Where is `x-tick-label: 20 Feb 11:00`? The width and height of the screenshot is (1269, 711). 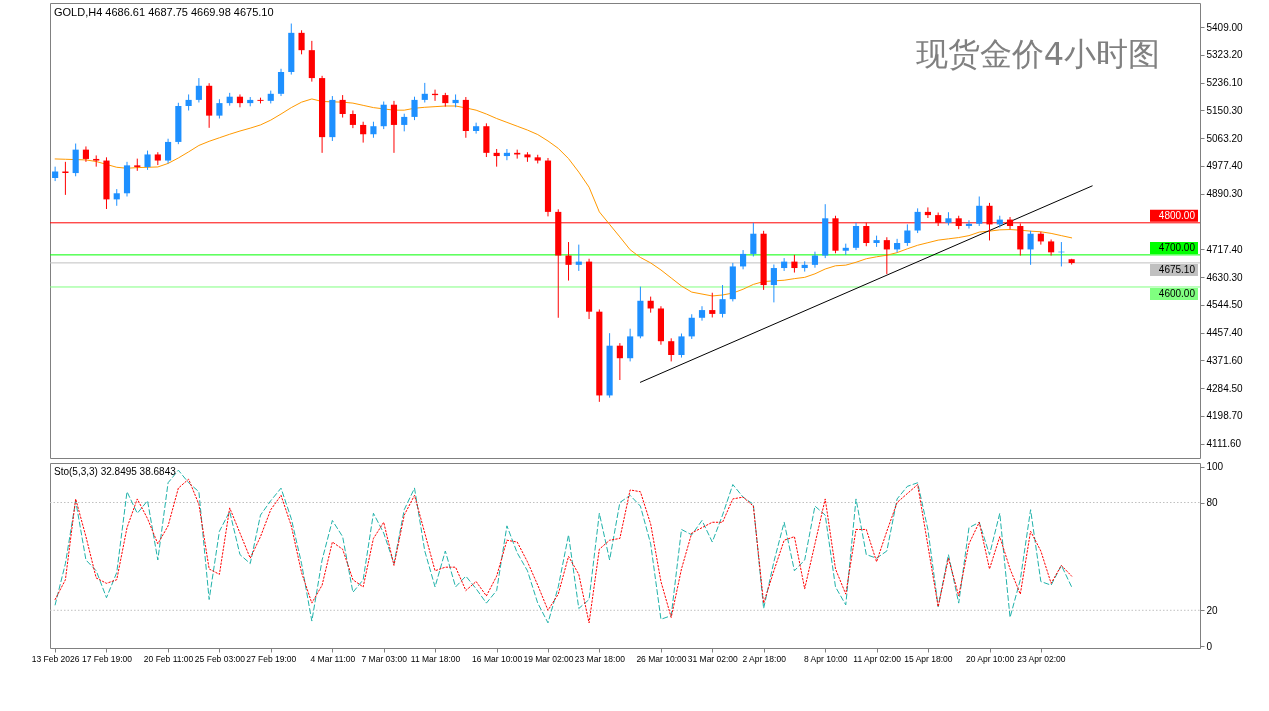 x-tick-label: 20 Feb 11:00 is located at coordinates (168, 658).